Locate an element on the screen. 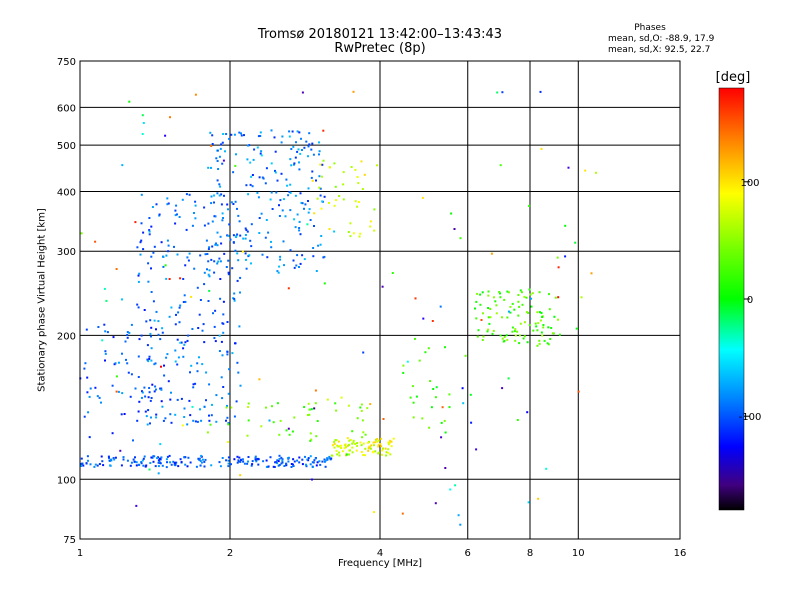 Image resolution: width=800 pixels, height=600 pixels. y-tick-label-1: 100 is located at coordinates (66, 480).